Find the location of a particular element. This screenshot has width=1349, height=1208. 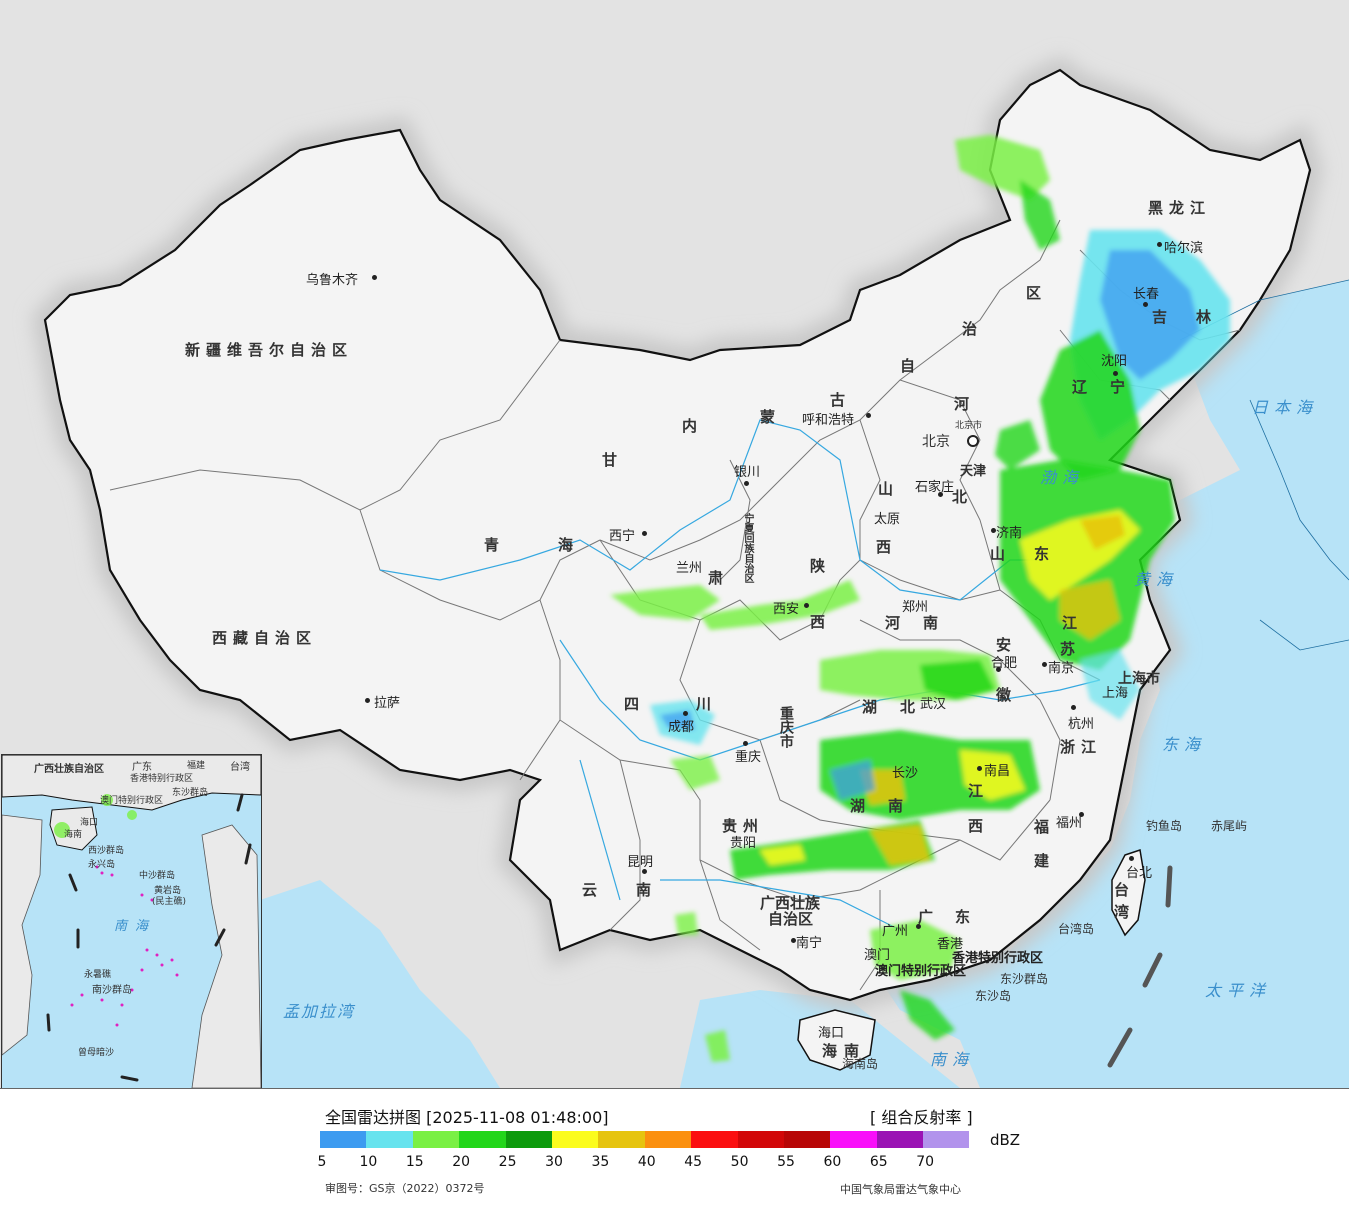

province-shandong-2: 东 is located at coordinates (1042, 554).